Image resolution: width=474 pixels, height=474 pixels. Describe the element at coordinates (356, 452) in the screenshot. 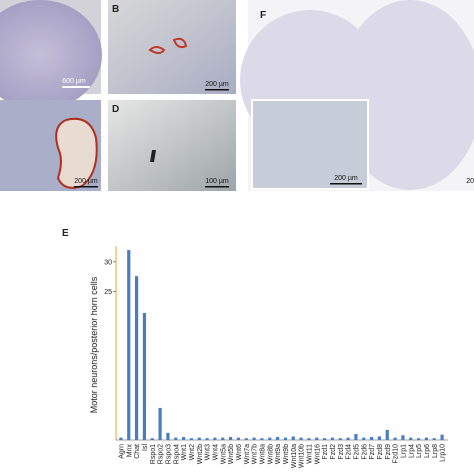

I see `x-tick-label: Fzd5` at that location.